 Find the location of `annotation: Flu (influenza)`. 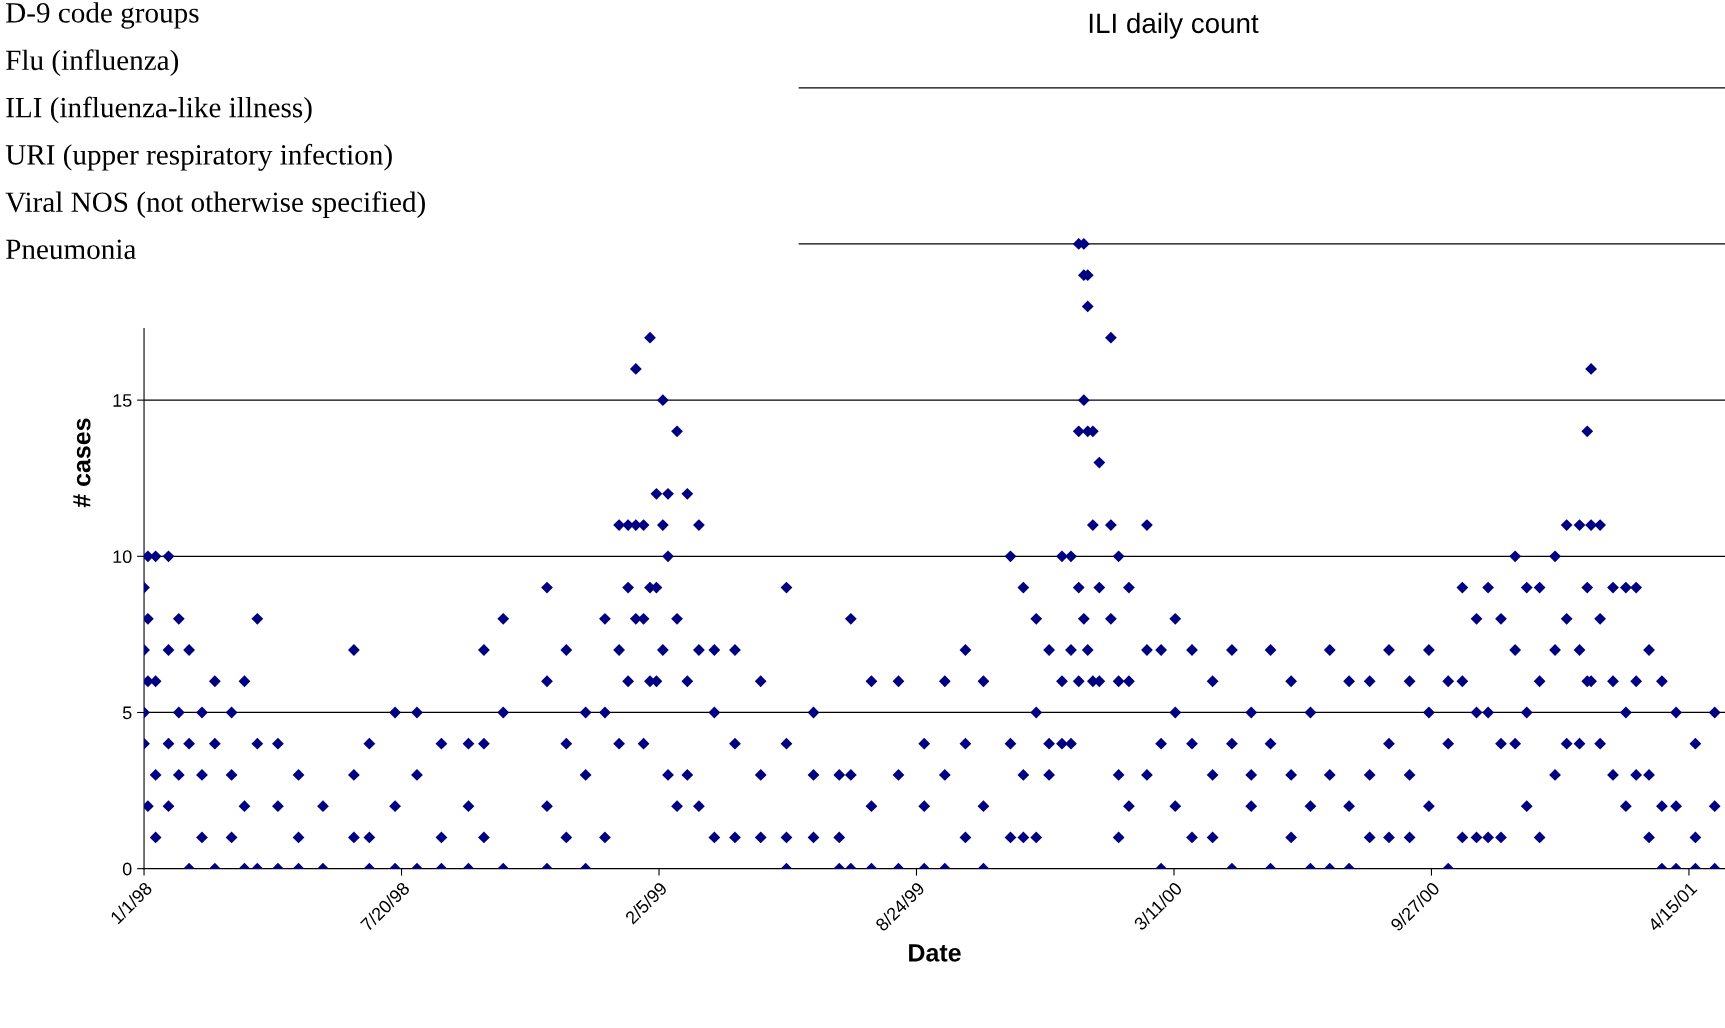

annotation: Flu (influenza) is located at coordinates (92, 63).